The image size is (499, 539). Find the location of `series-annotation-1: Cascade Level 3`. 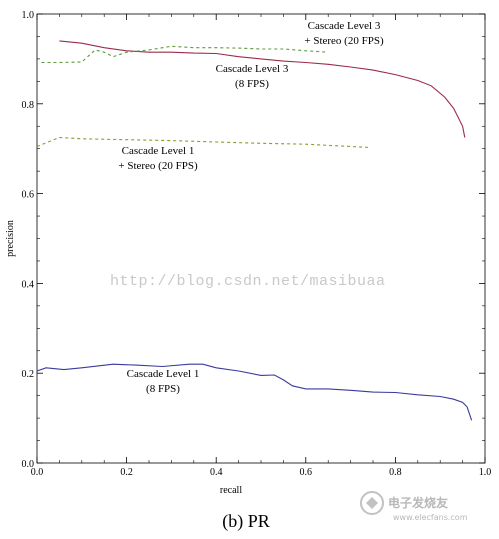

series-annotation-1: Cascade Level 3 is located at coordinates (252, 69).